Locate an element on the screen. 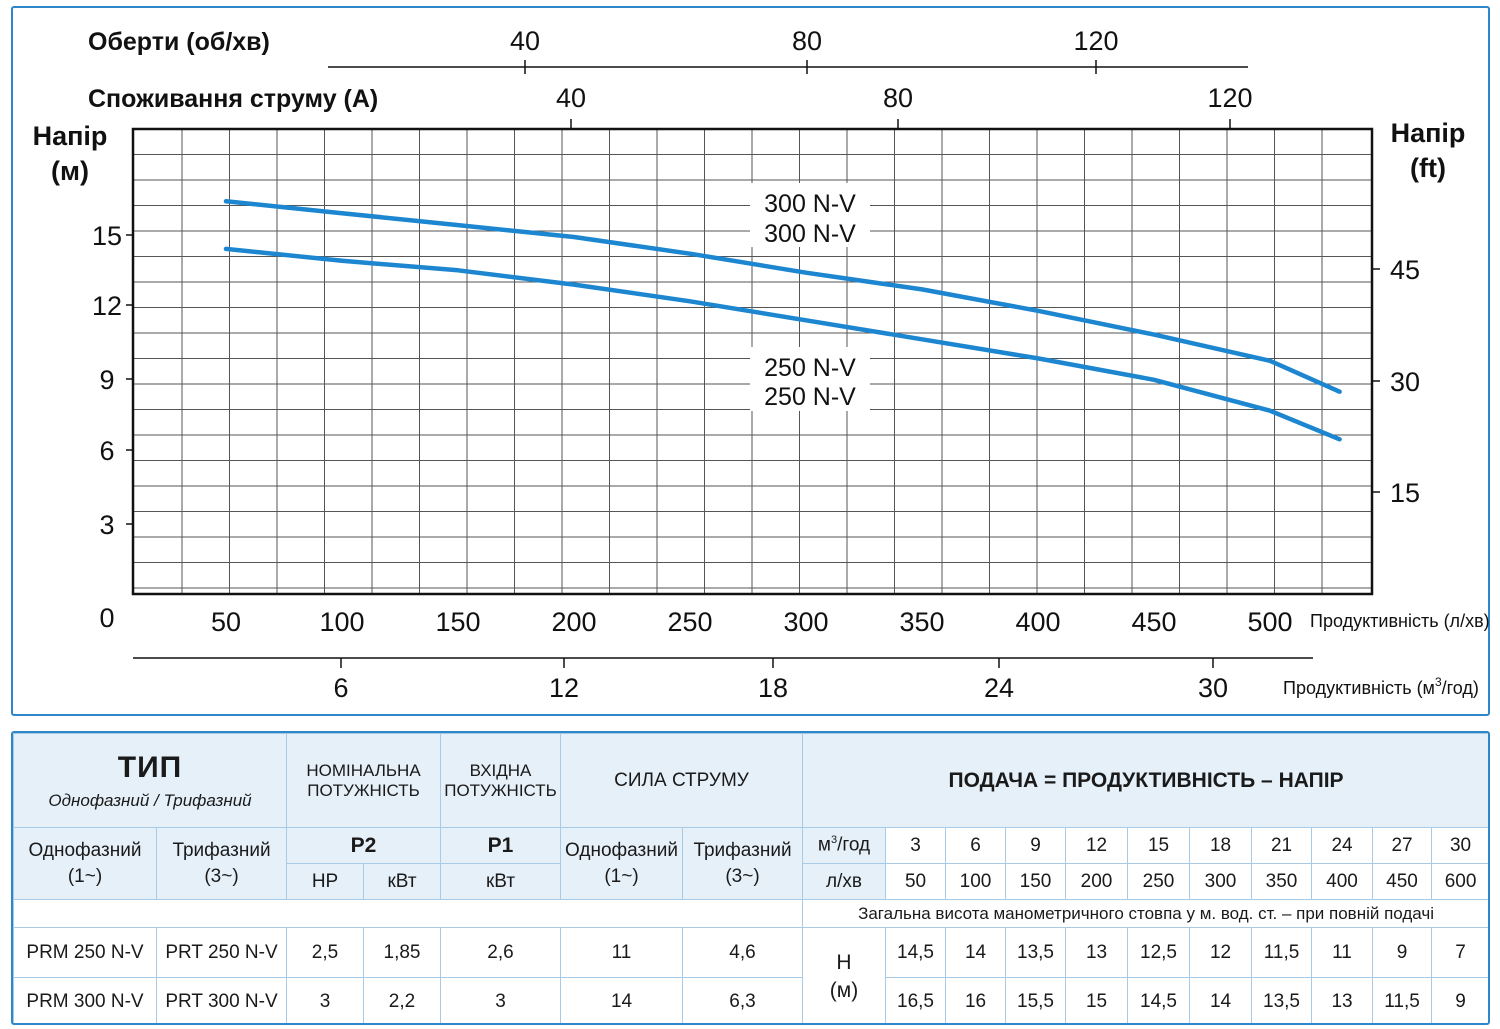  right-axis-title: Напір is located at coordinates (1428, 133).